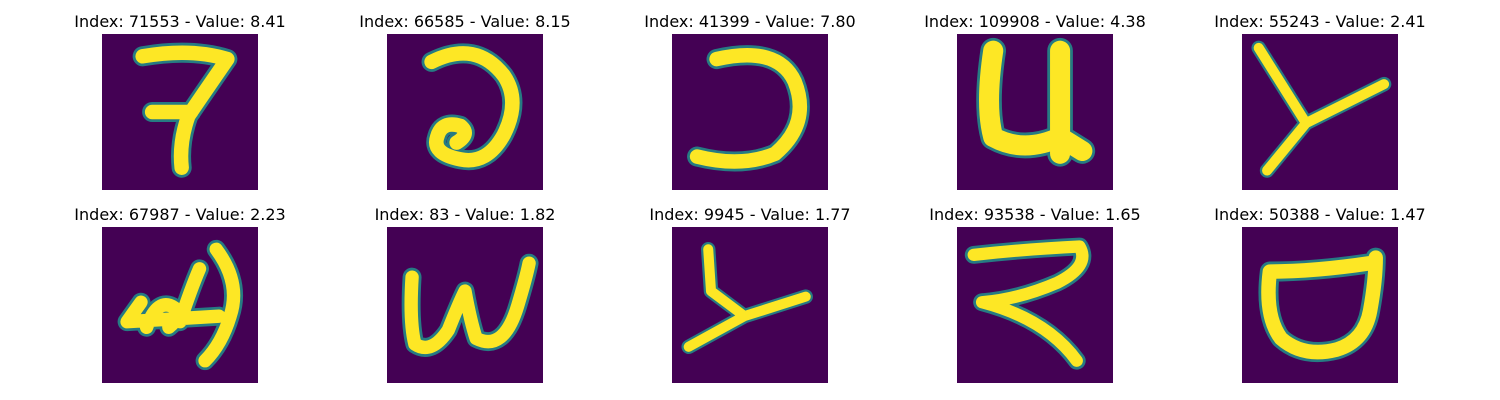  I want to click on panel-4: Index: 109908 - Value: 4.38, so click(1035, 104).